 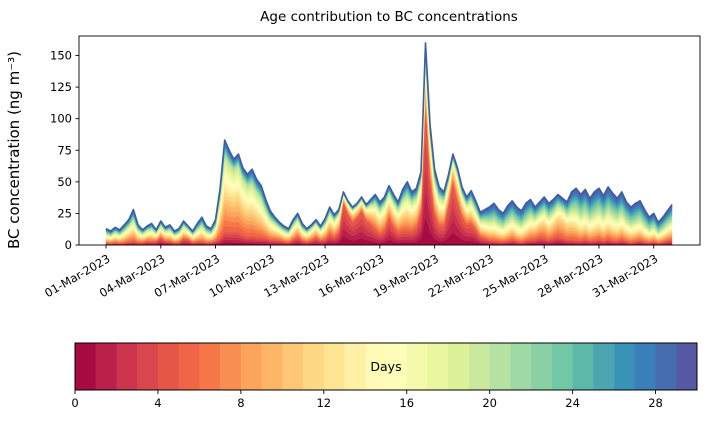 I want to click on colorbar-tick-label: 0, so click(x=74, y=403).